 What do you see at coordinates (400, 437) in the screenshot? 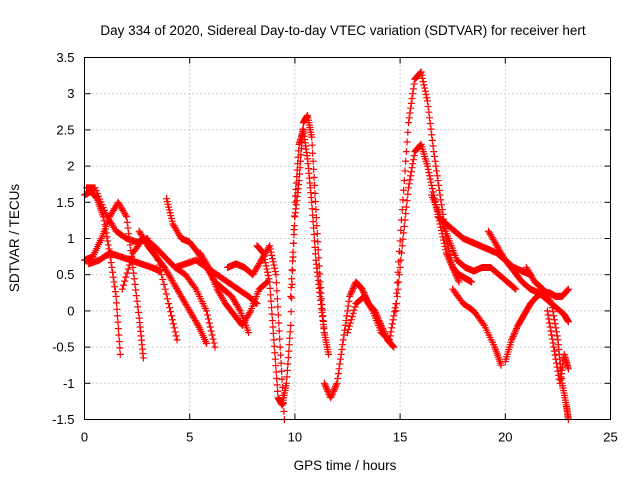
I see `x-tick-label: 15` at bounding box center [400, 437].